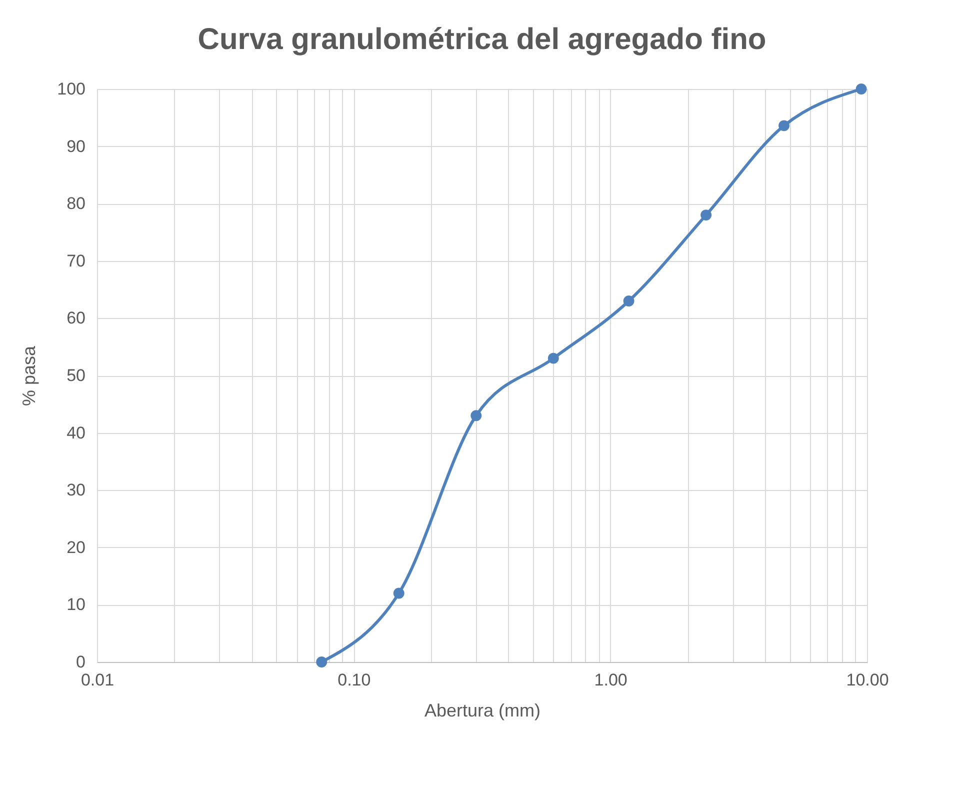 Image resolution: width=955 pixels, height=791 pixels. Describe the element at coordinates (611, 680) in the screenshot. I see `x-tick-label: 1.00` at that location.